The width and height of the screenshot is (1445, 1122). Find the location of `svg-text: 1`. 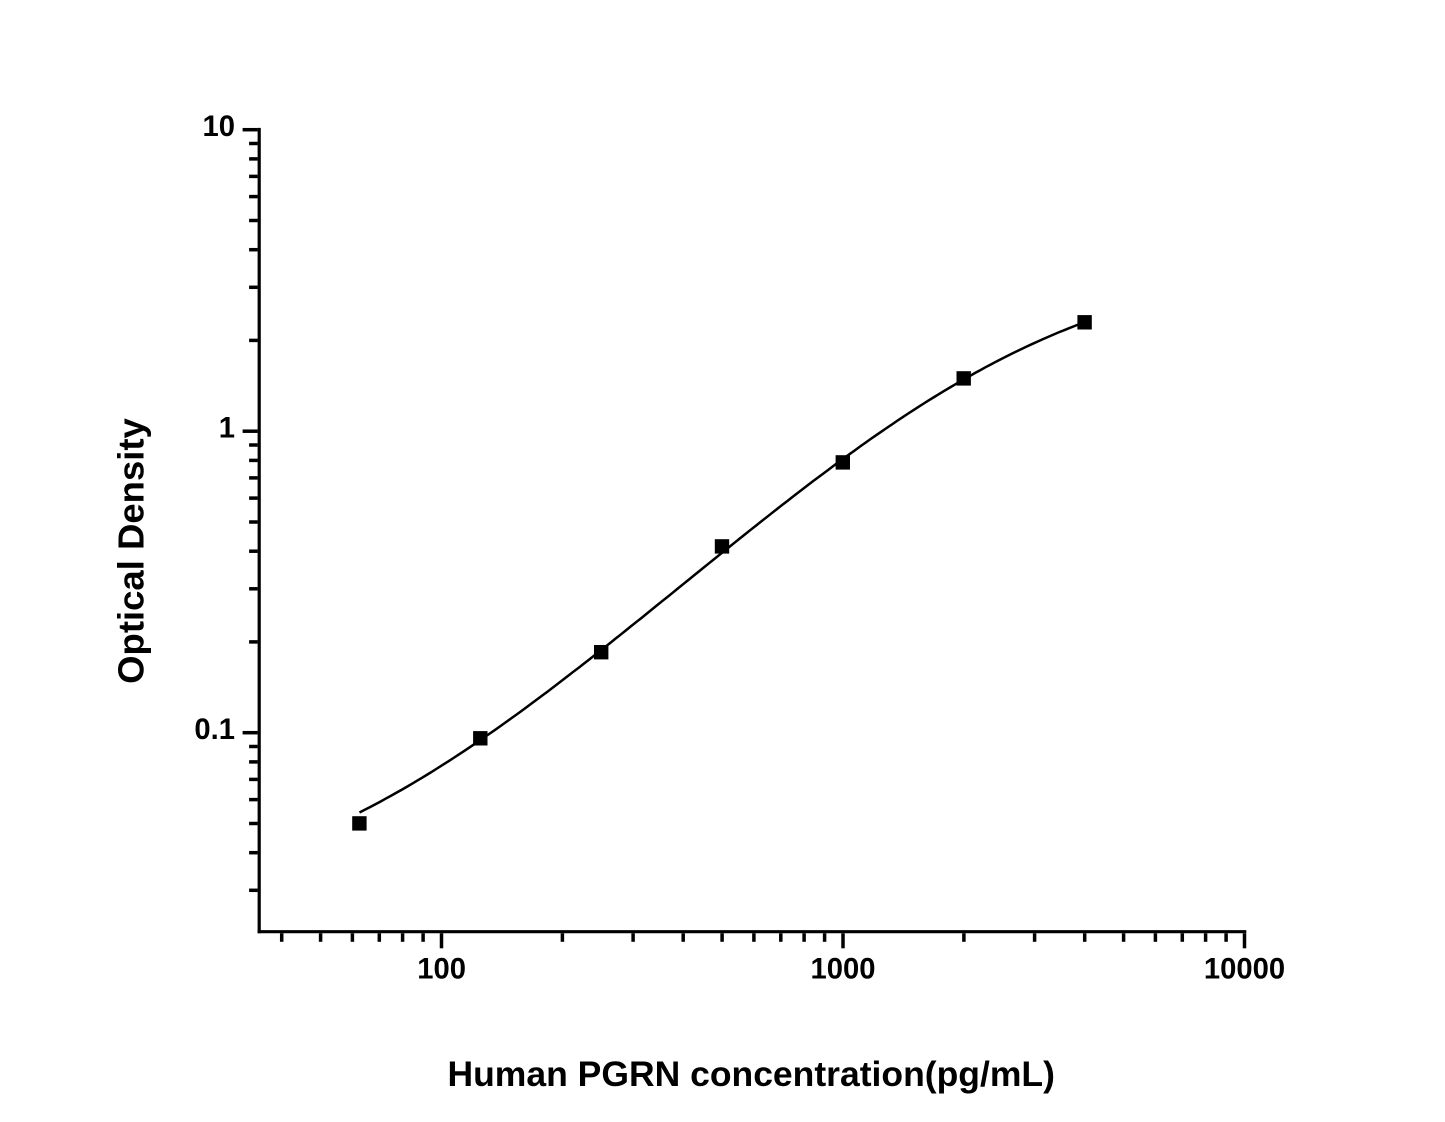

svg-text: 1 is located at coordinates (227, 428).